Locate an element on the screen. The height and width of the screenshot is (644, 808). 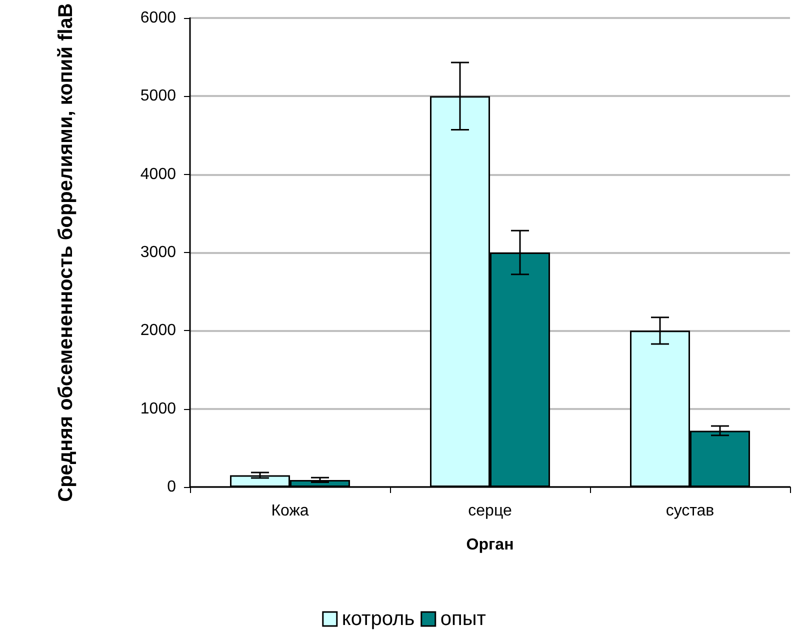
legend-label: котроль is located at coordinates (378, 619).